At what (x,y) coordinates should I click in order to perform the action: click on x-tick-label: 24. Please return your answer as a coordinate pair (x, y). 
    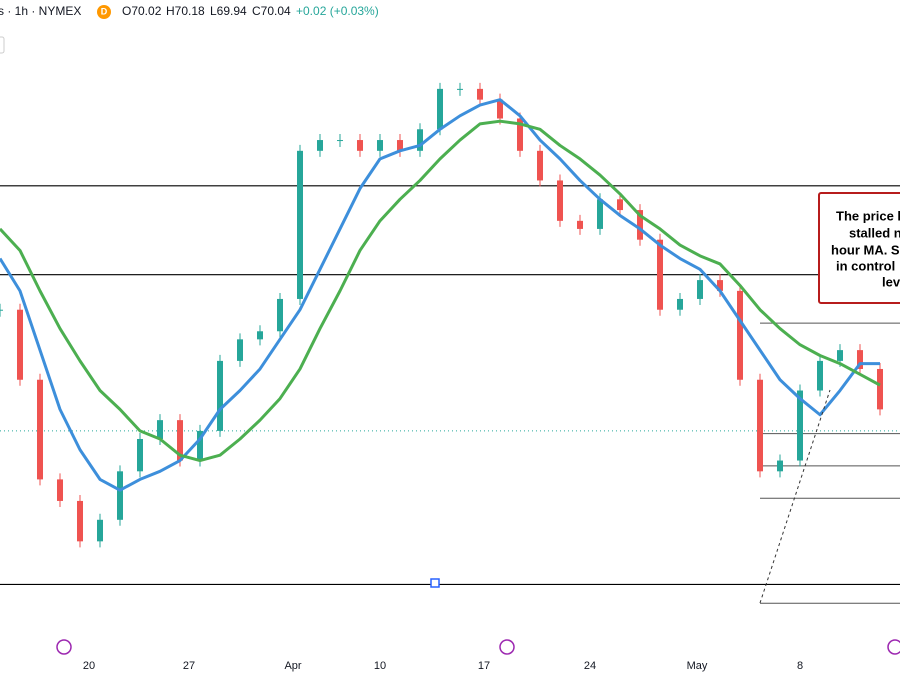
    Looking at the image, I should click on (590, 666).